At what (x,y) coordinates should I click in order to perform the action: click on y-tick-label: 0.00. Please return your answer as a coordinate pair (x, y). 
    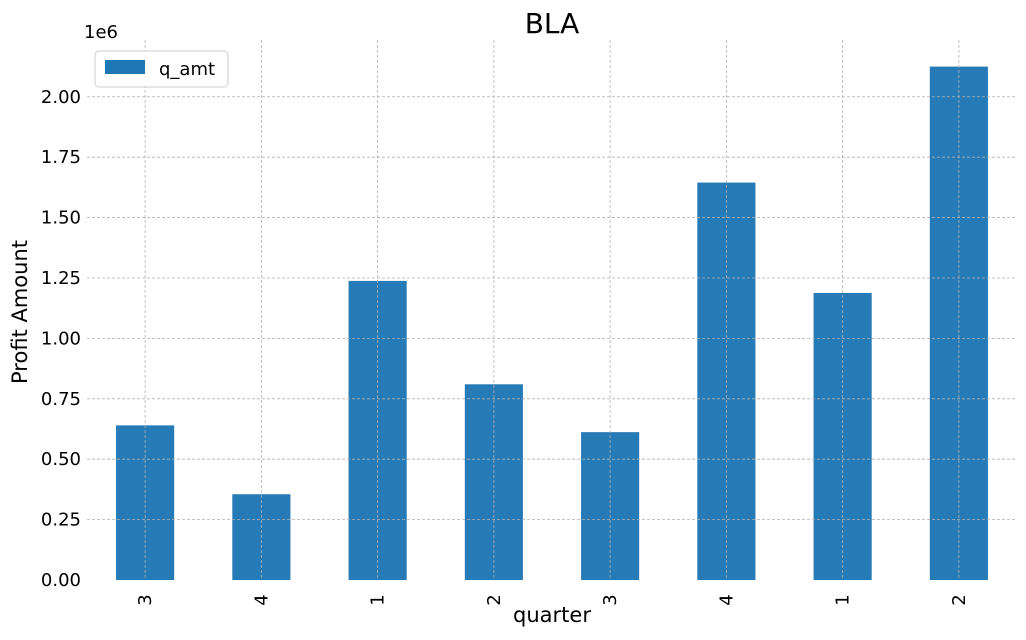
    Looking at the image, I should click on (61, 580).